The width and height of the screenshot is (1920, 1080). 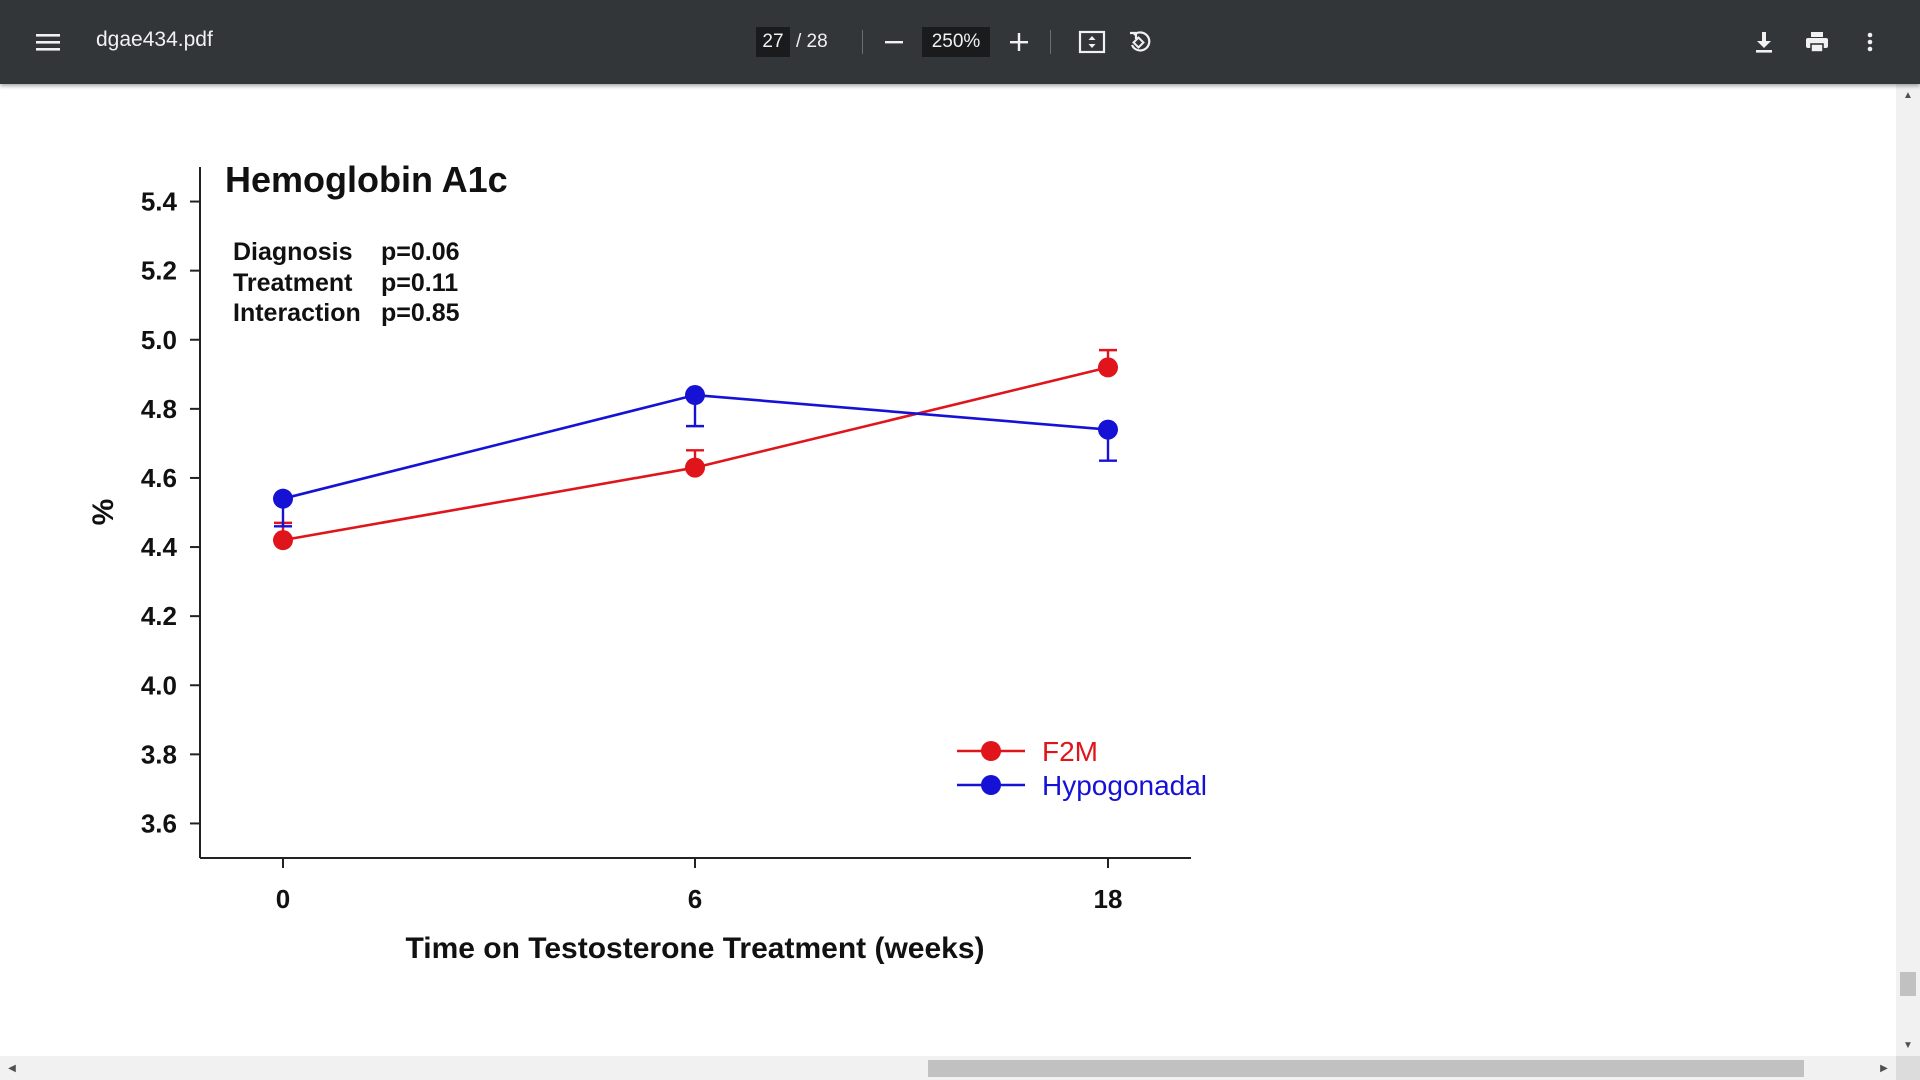 I want to click on rotate-icon, so click(x=1140, y=41).